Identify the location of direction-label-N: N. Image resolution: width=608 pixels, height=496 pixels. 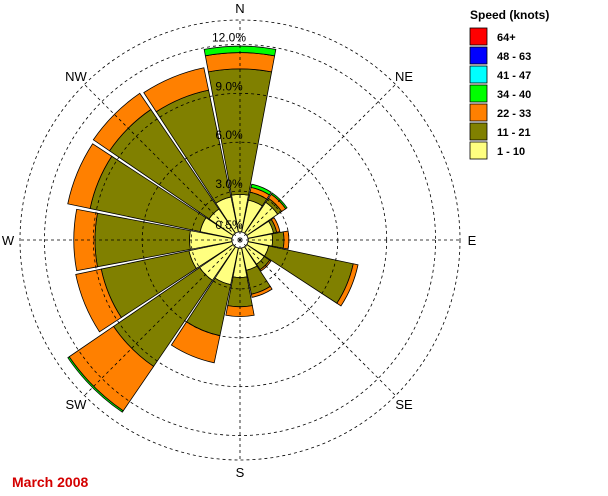
(239, 8).